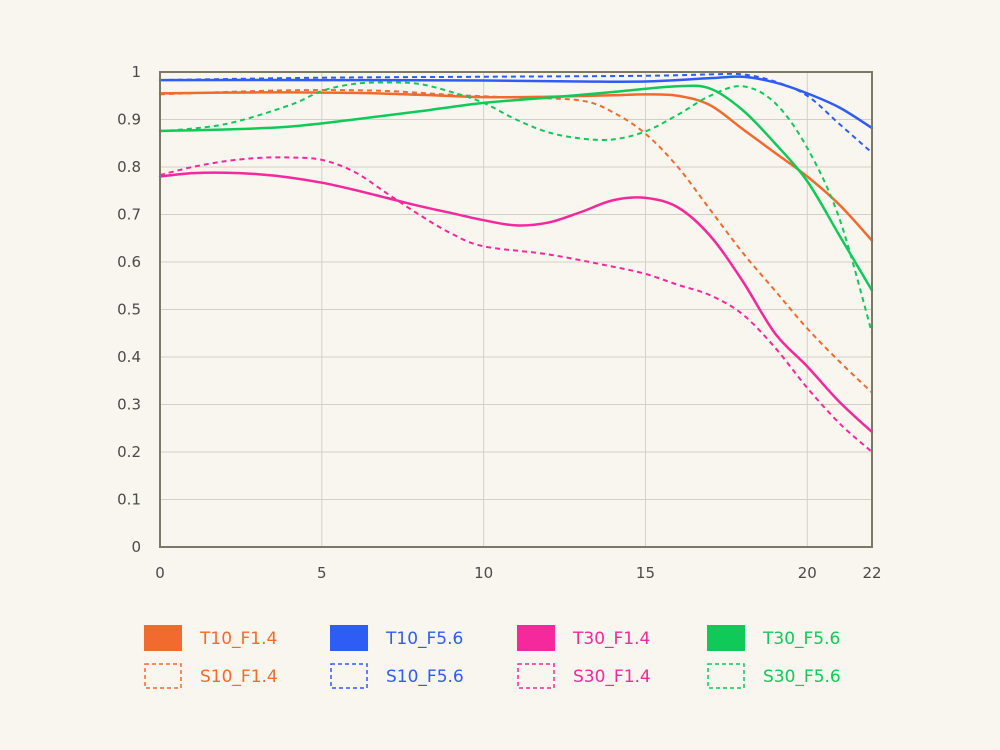 The height and width of the screenshot is (750, 1000). Describe the element at coordinates (483, 573) in the screenshot. I see `x-tick-label: 10` at that location.